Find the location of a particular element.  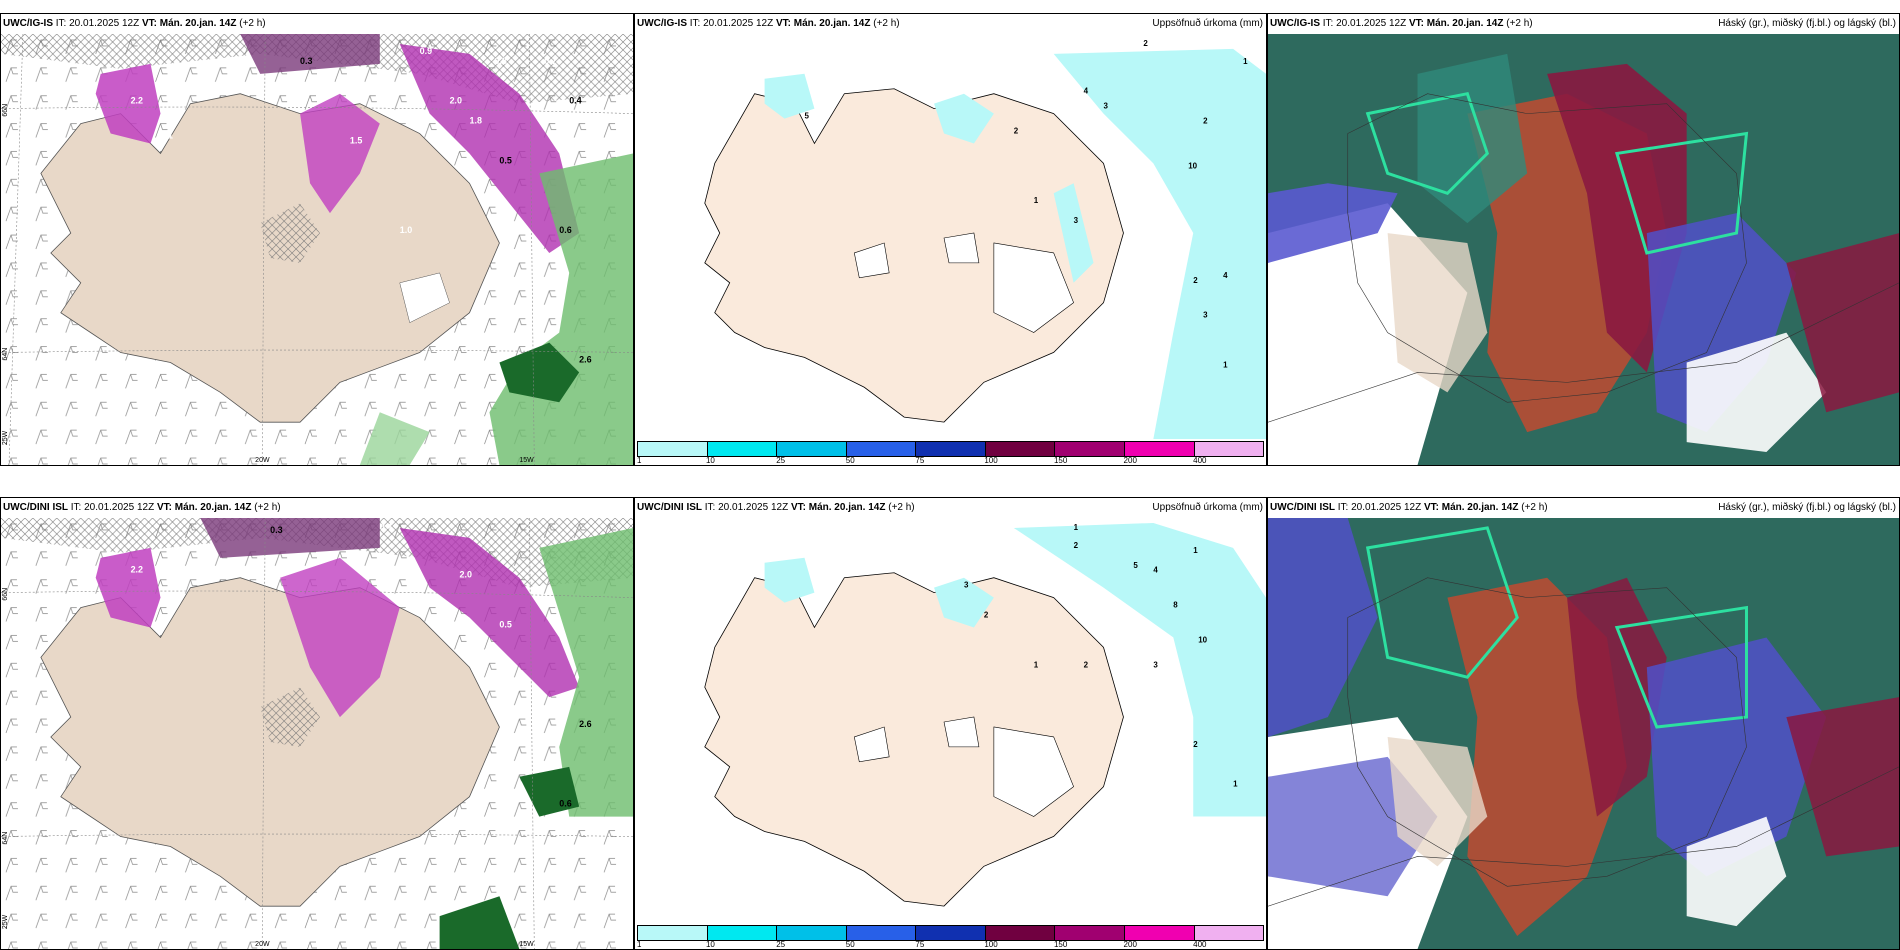

lat-label: 66N is located at coordinates (5, 594).